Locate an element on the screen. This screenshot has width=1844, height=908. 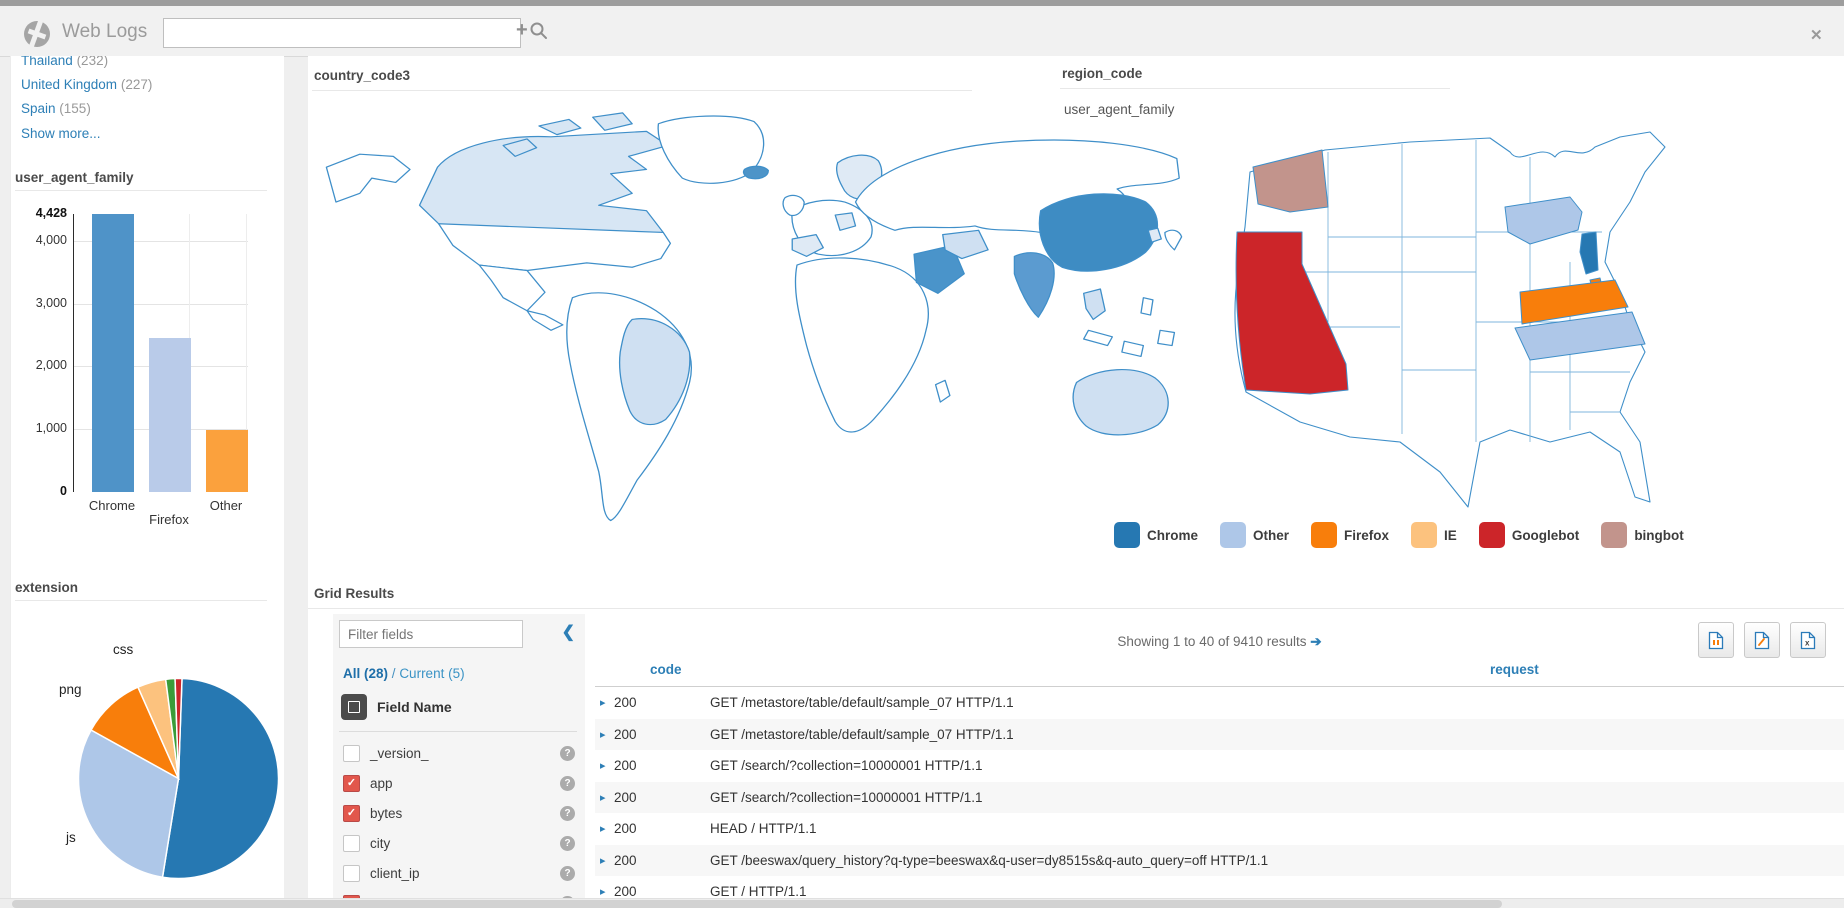
legend-item: Other is located at coordinates (1254, 535).